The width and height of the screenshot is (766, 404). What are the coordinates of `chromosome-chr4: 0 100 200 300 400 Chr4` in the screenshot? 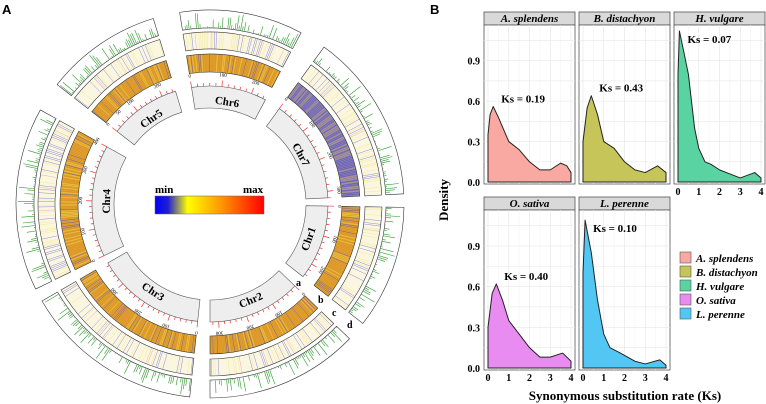 It's located at (71, 199).